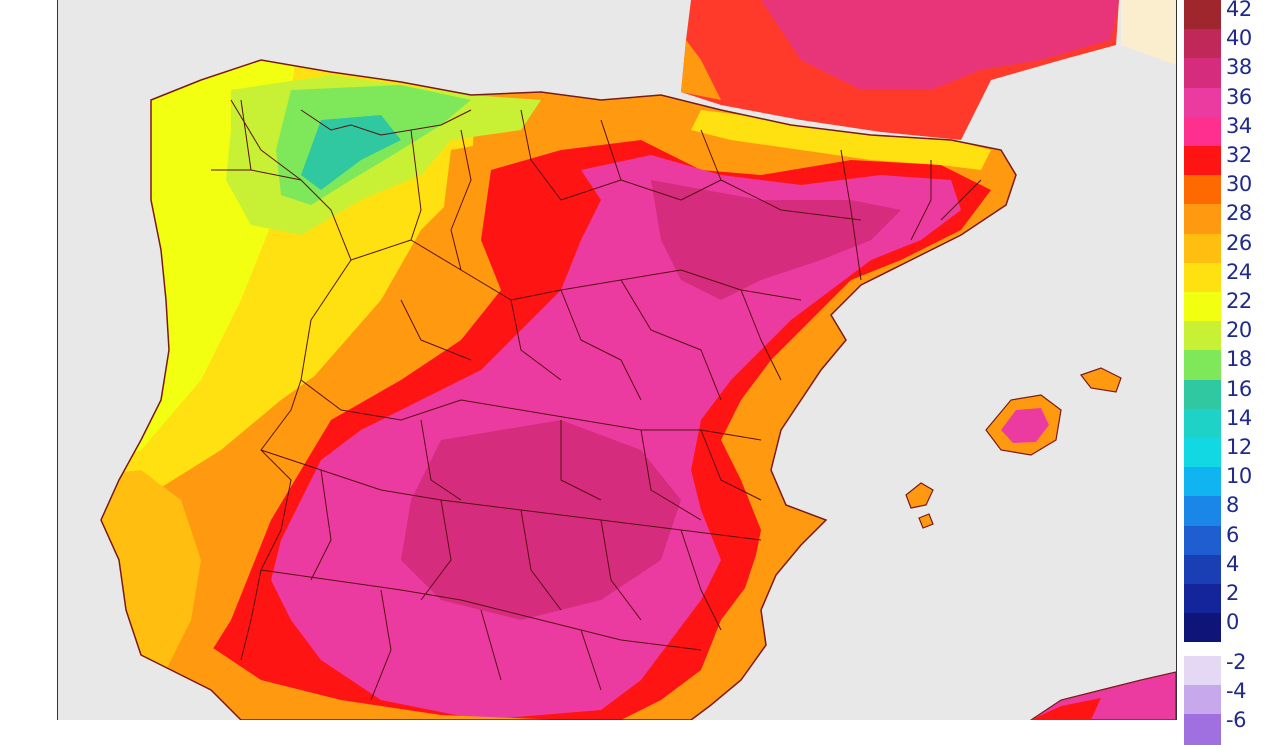  Describe the element at coordinates (1232, 534) in the screenshot. I see `legend-label: 6` at that location.